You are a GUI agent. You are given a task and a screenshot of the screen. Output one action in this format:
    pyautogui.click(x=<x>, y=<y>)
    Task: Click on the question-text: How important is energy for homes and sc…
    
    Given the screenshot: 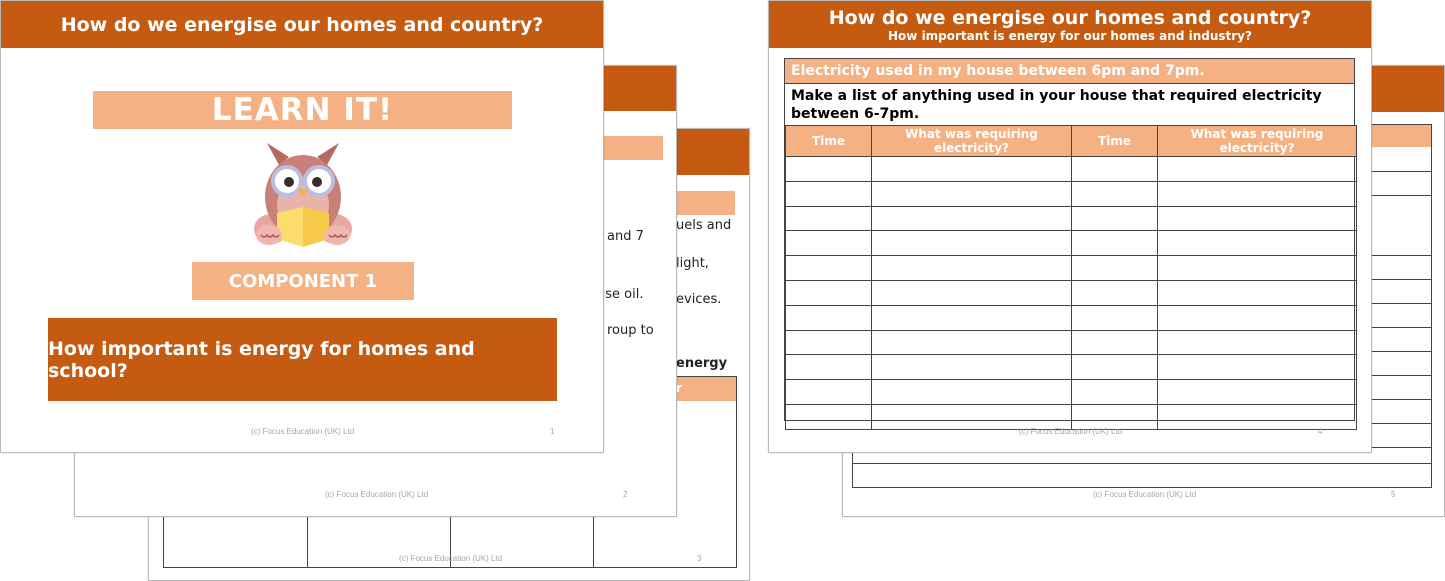 What is the action you would take?
    pyautogui.click(x=261, y=359)
    